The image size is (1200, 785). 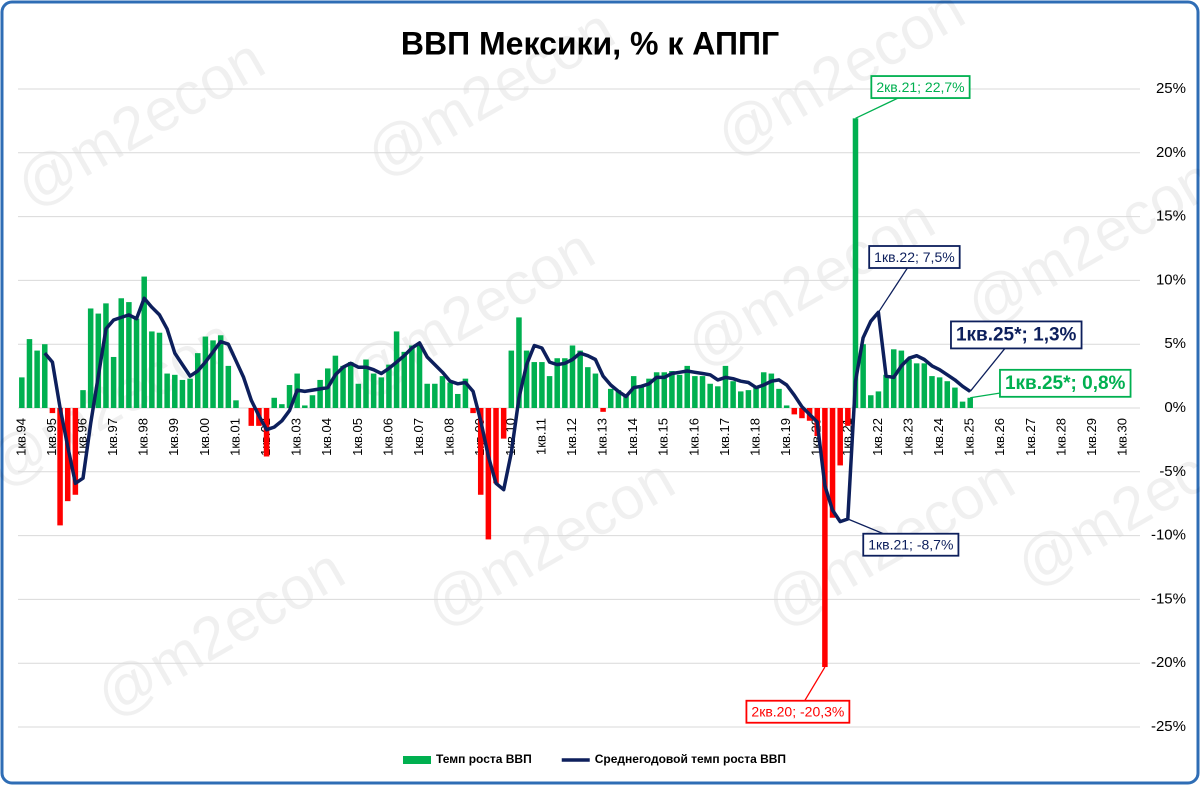 What do you see at coordinates (913, 97) in the screenshot?
I see `data-label-group: 2кв.21; 22,7%` at bounding box center [913, 97].